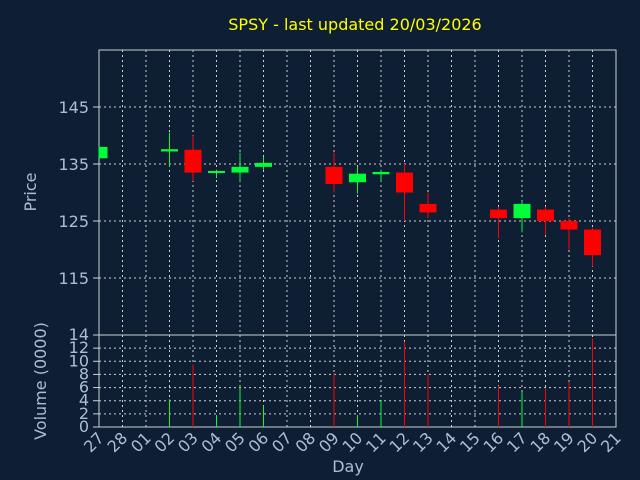 The image size is (640, 480). What do you see at coordinates (84, 413) in the screenshot?
I see `volume-tick-label: 2` at bounding box center [84, 413].